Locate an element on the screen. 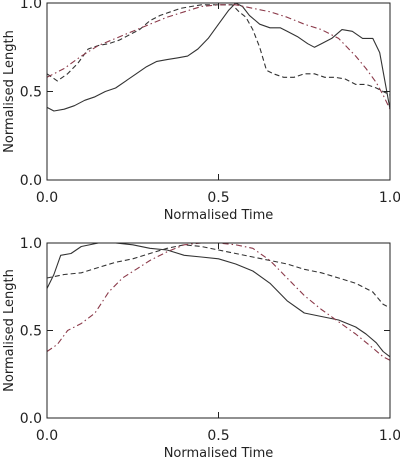 The height and width of the screenshot is (459, 400). series-line-dashed is located at coordinates (218, 276).